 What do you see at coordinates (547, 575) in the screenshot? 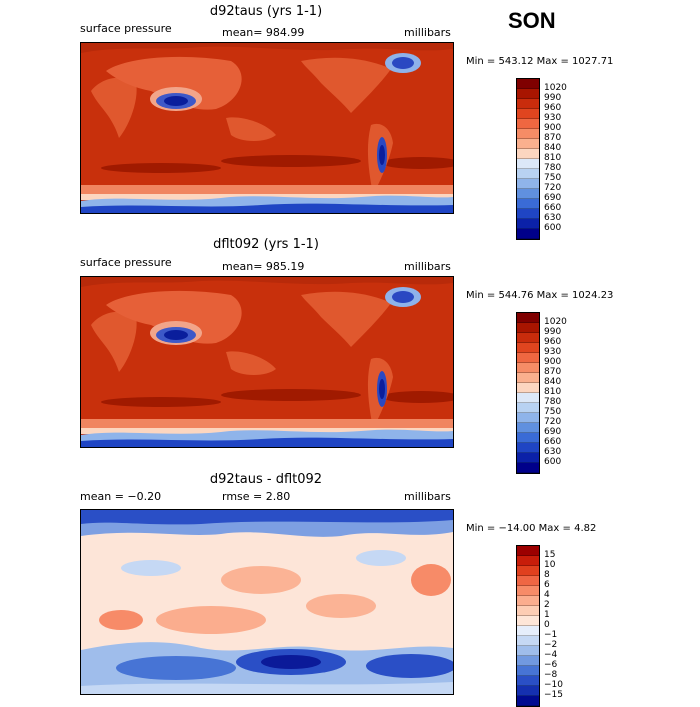
I see `colorbar-label: 8` at bounding box center [547, 575].